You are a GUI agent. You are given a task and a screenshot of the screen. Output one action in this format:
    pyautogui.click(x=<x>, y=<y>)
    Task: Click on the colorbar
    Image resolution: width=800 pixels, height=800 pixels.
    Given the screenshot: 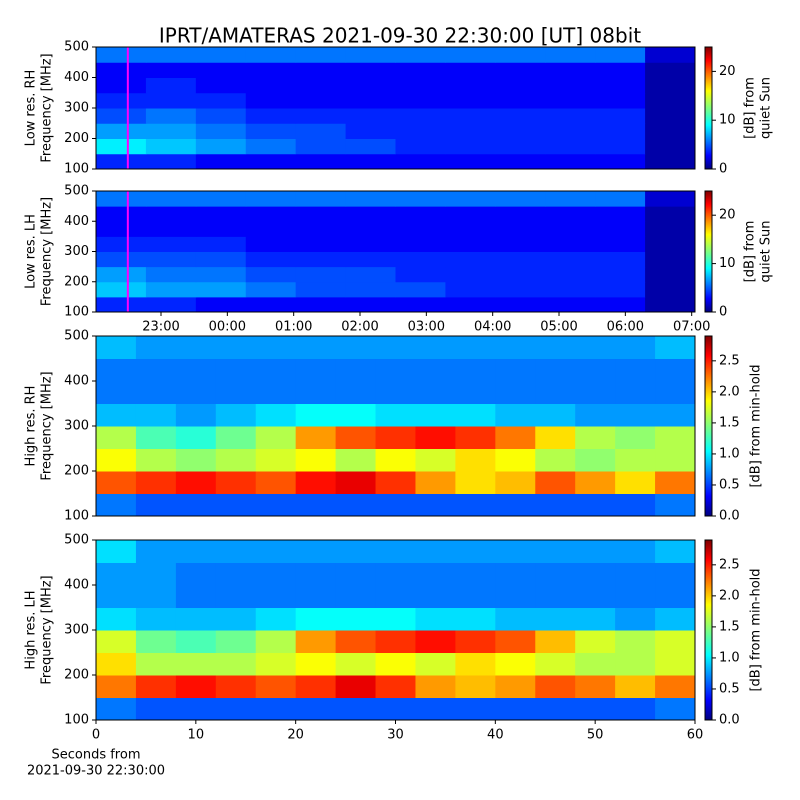 What is the action you would take?
    pyautogui.click(x=708, y=426)
    